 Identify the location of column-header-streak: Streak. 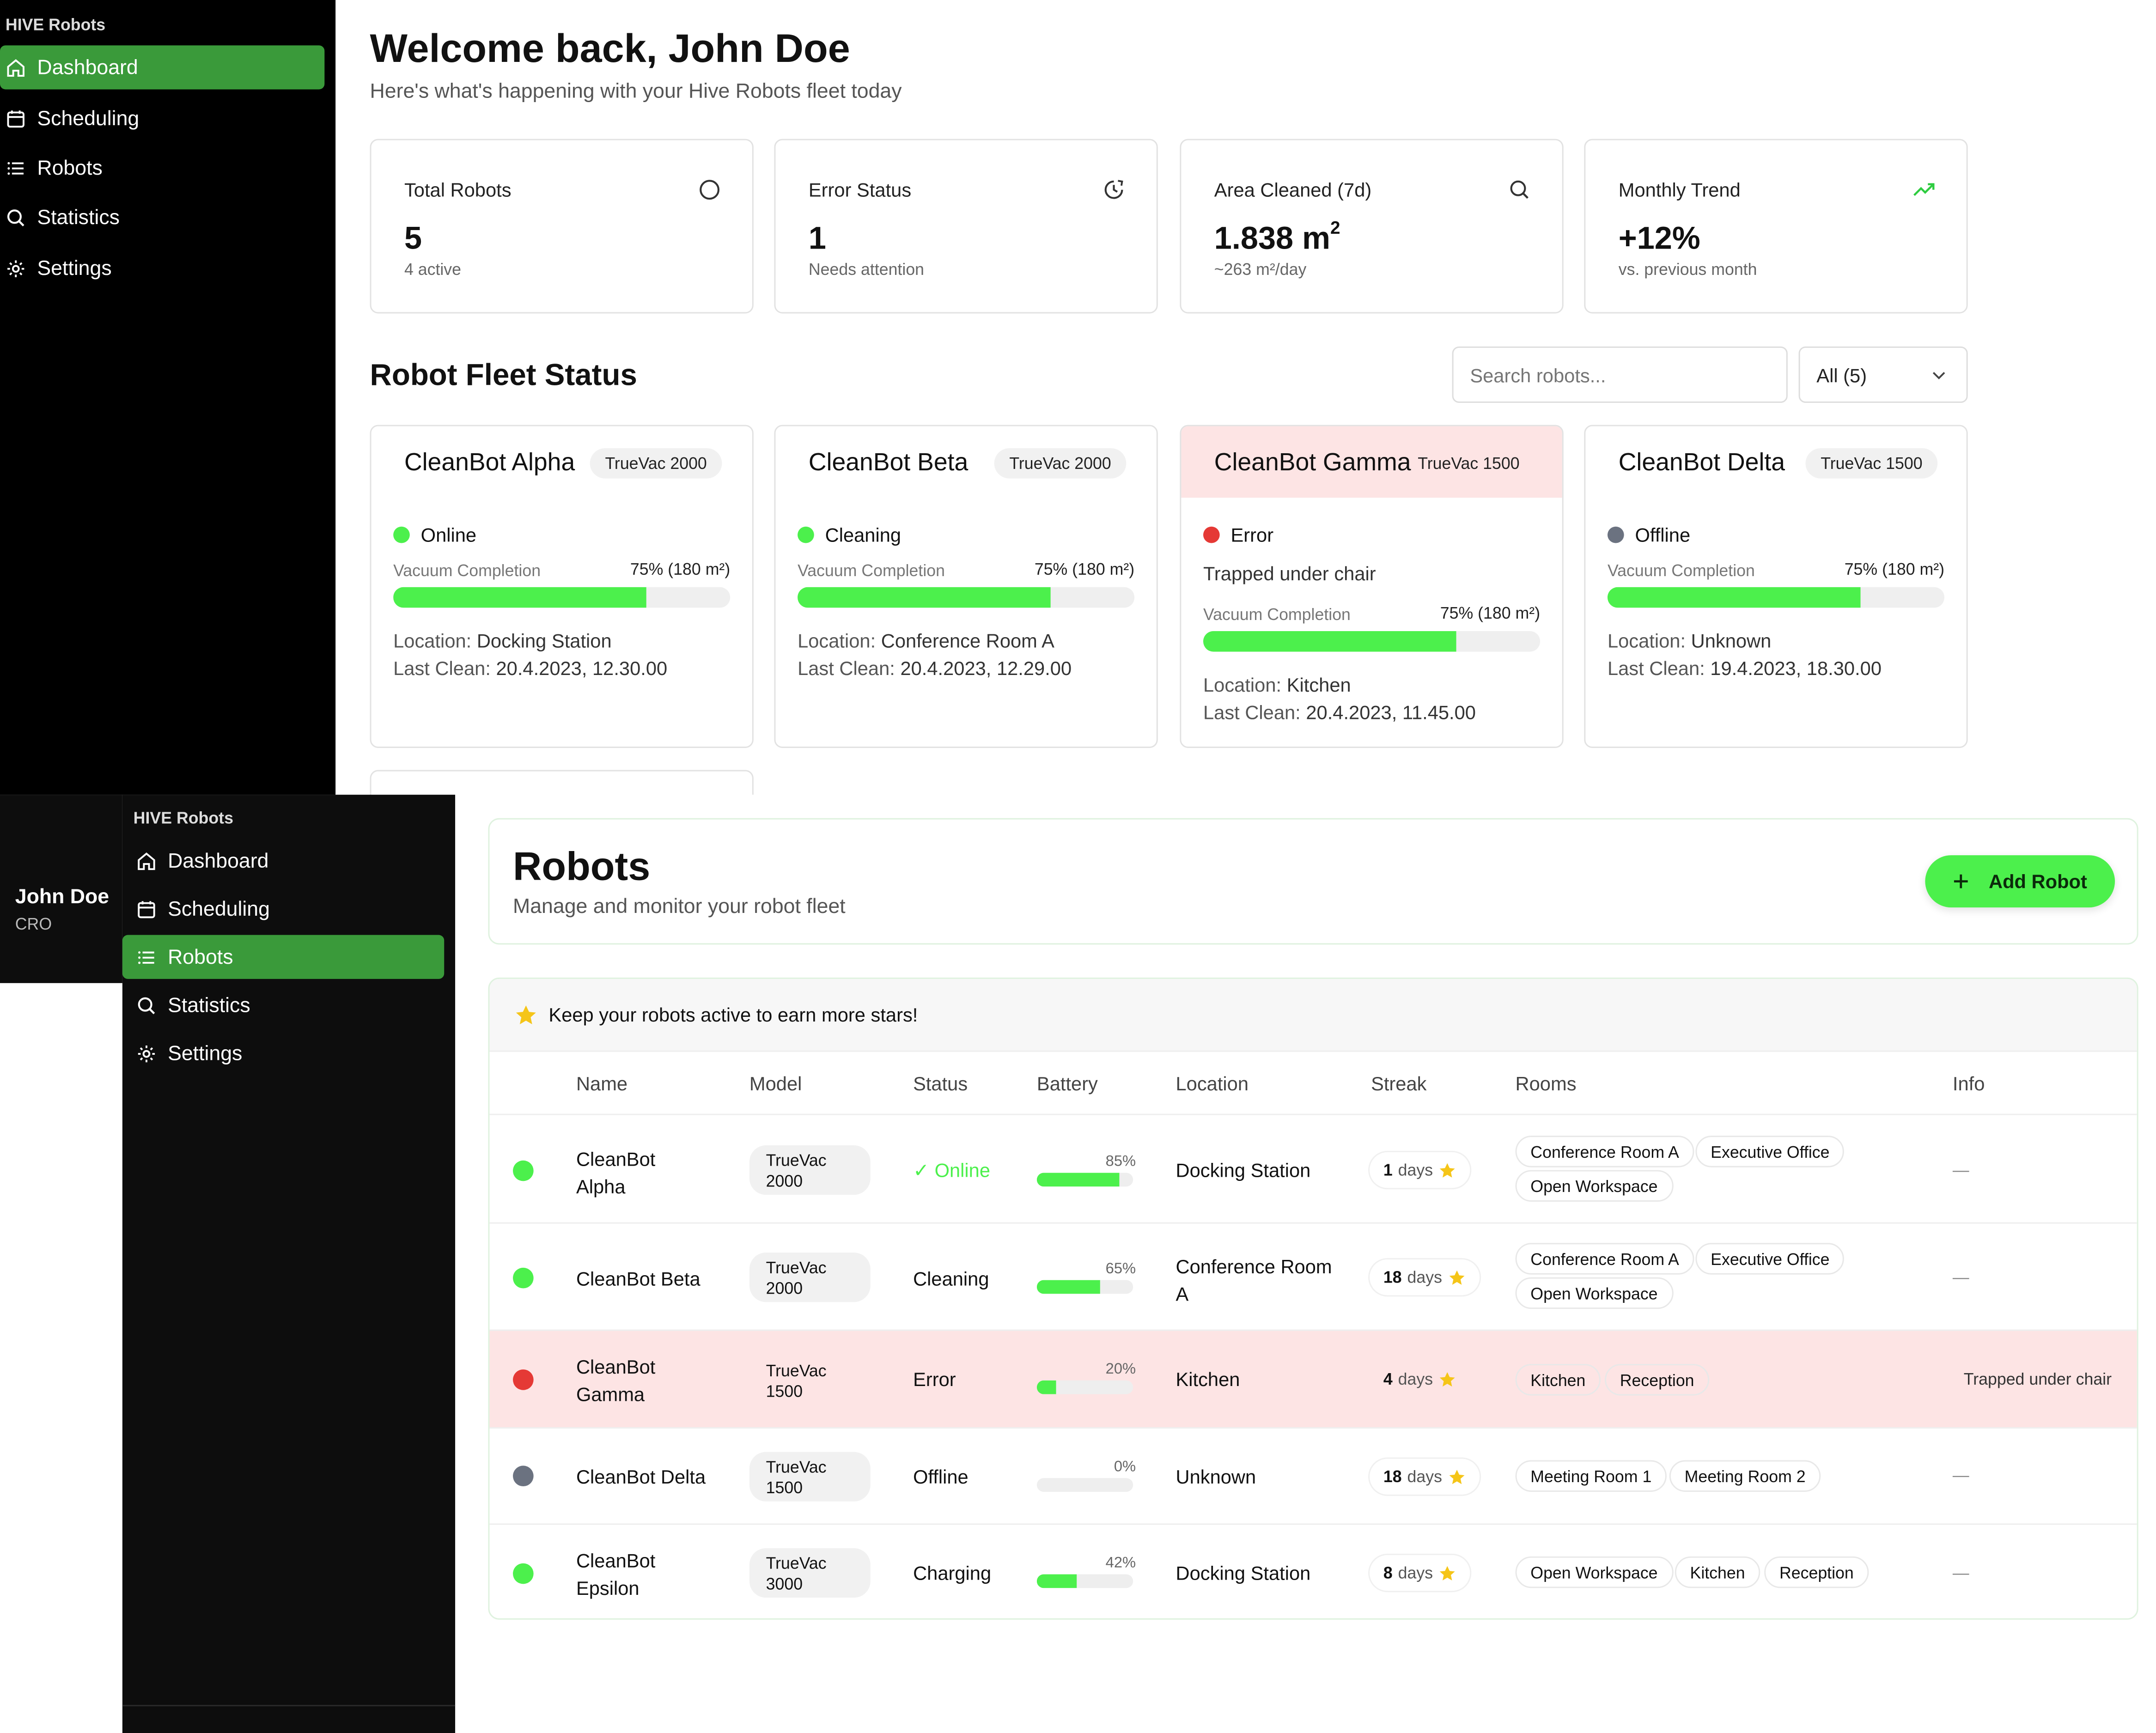
(1399, 1083).